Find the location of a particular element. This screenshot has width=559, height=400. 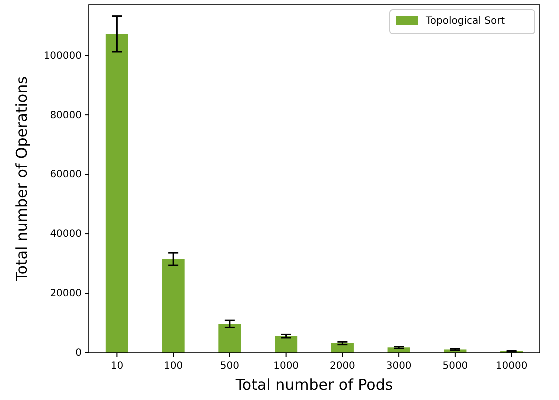

y-tick-label: 40000 is located at coordinates (66, 234).